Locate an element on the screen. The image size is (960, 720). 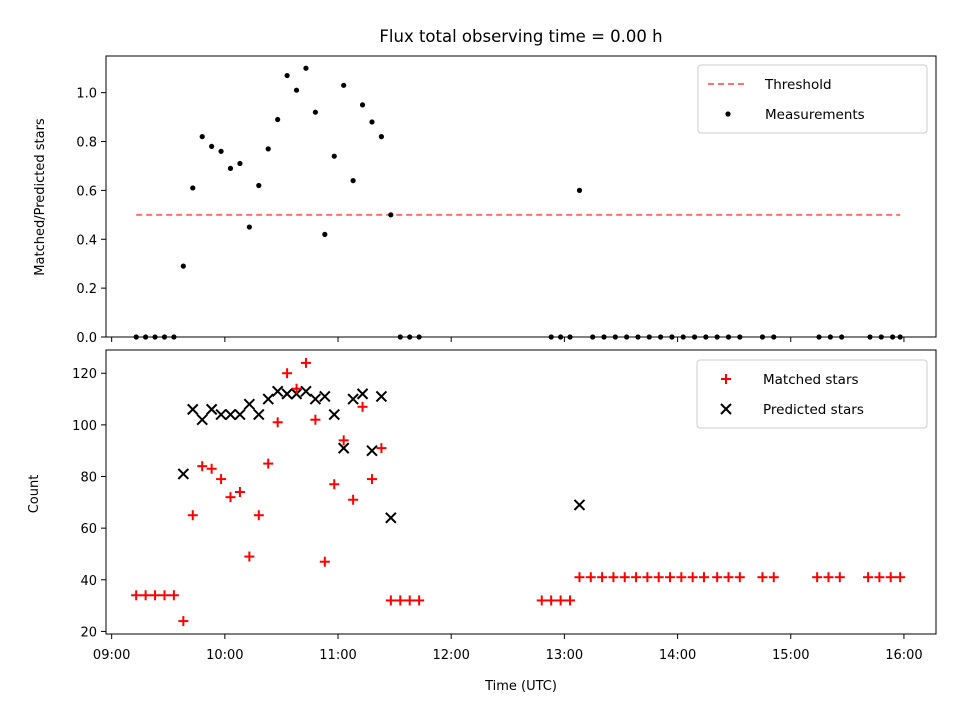
bottom-legend: Matched stars Predicted stars is located at coordinates (812, 394).